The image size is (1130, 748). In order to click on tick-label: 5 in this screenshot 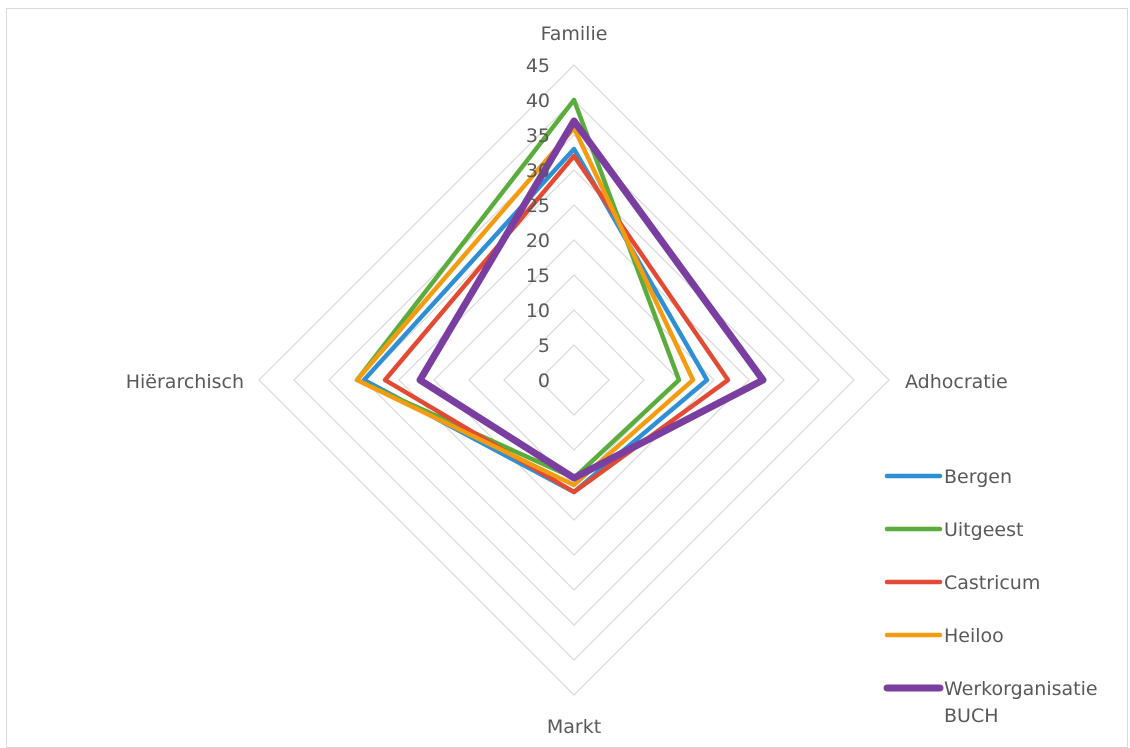, I will do `click(544, 346)`.